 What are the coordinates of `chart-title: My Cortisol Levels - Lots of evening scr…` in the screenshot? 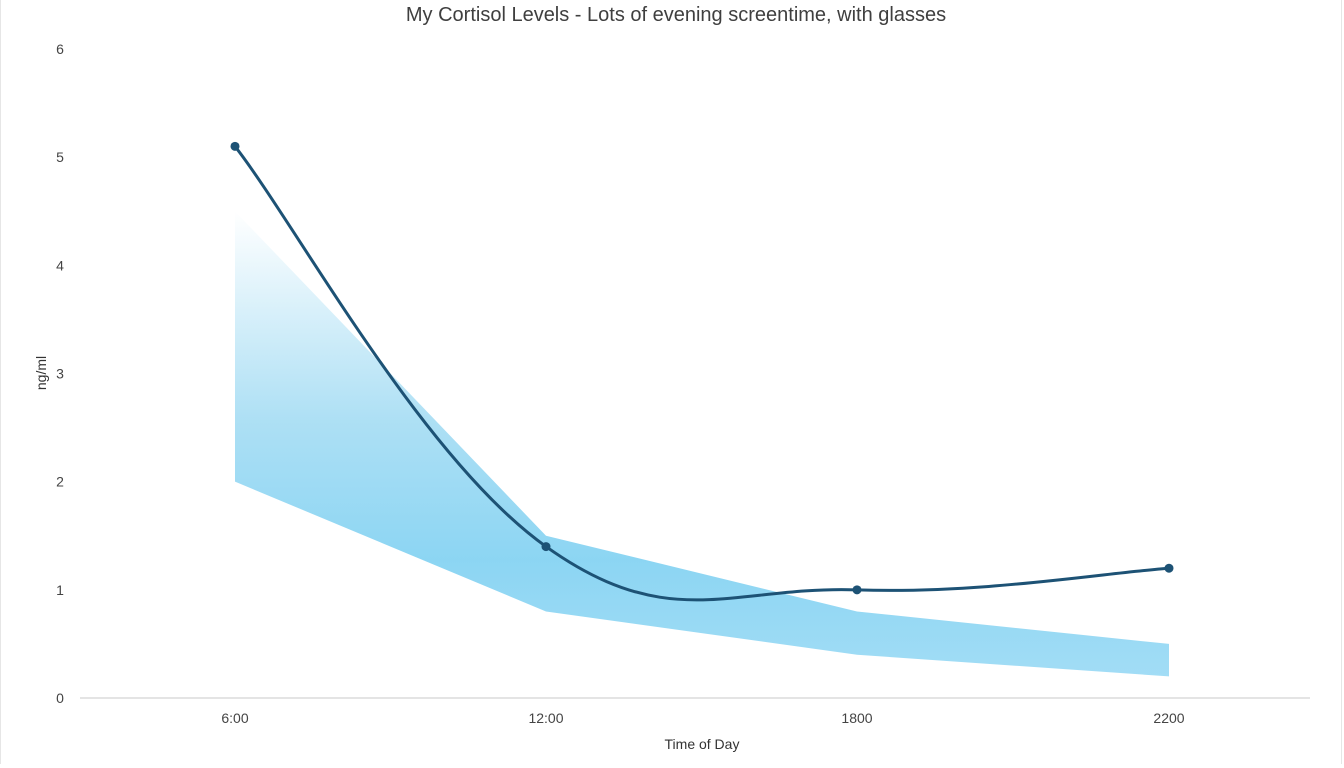 It's located at (676, 15).